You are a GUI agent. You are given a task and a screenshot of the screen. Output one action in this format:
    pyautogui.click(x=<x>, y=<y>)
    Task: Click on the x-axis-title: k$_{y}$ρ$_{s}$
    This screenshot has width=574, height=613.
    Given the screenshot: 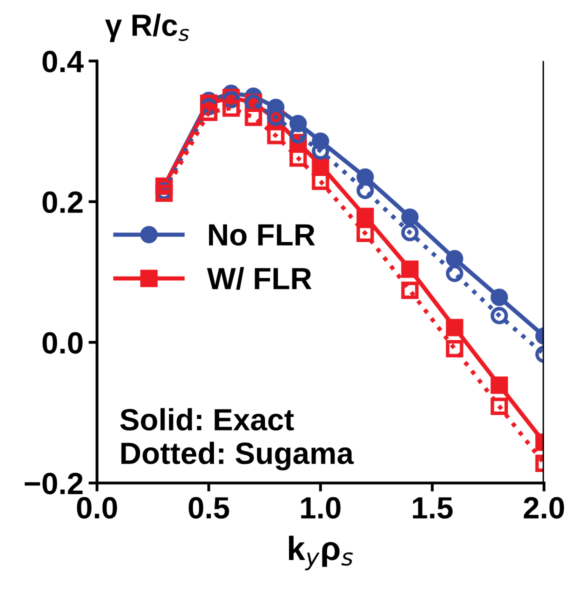 What is the action you would take?
    pyautogui.click(x=320, y=553)
    